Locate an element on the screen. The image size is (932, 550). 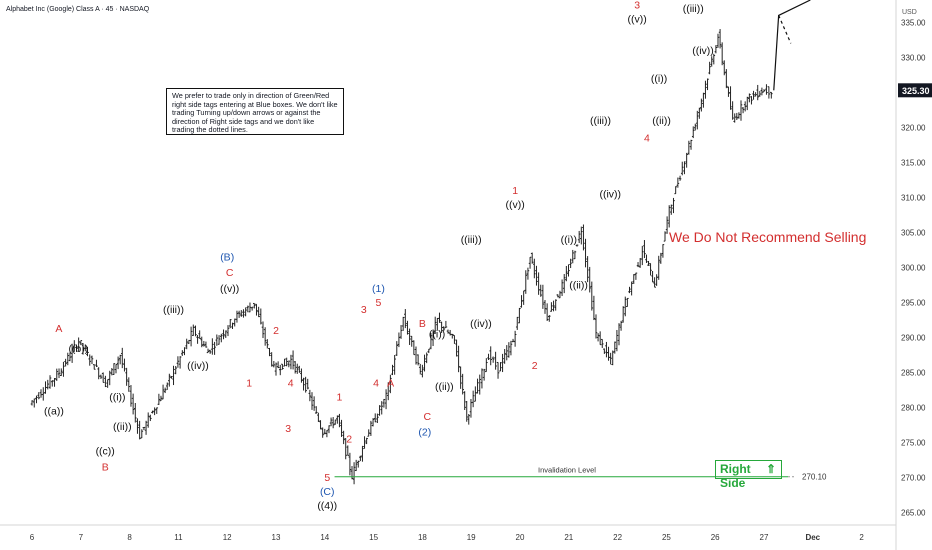
price-tick-label: 305.00 is located at coordinates (913, 232).